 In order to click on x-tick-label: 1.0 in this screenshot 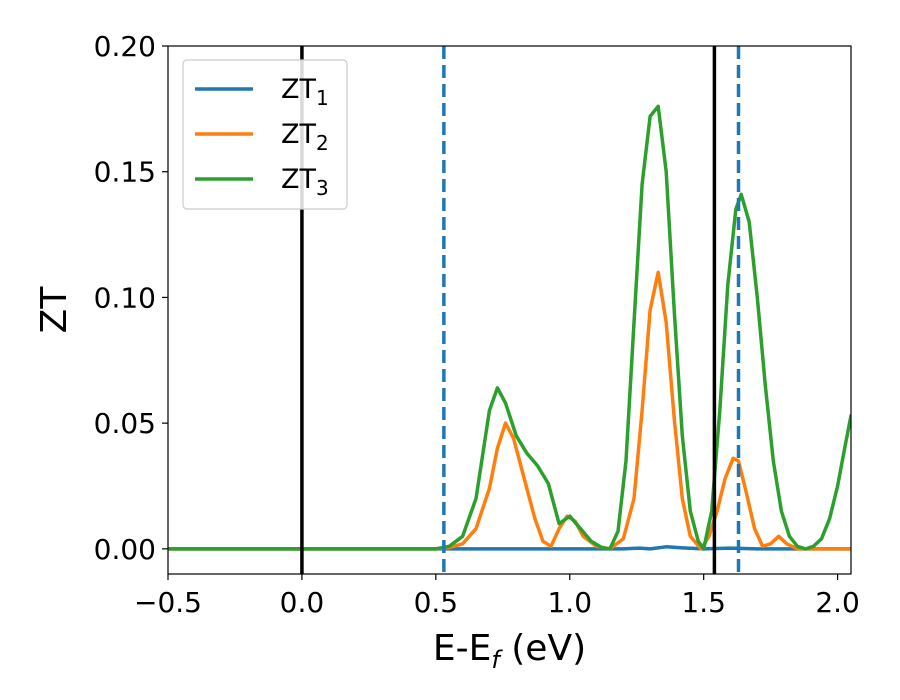, I will do `click(569, 602)`.